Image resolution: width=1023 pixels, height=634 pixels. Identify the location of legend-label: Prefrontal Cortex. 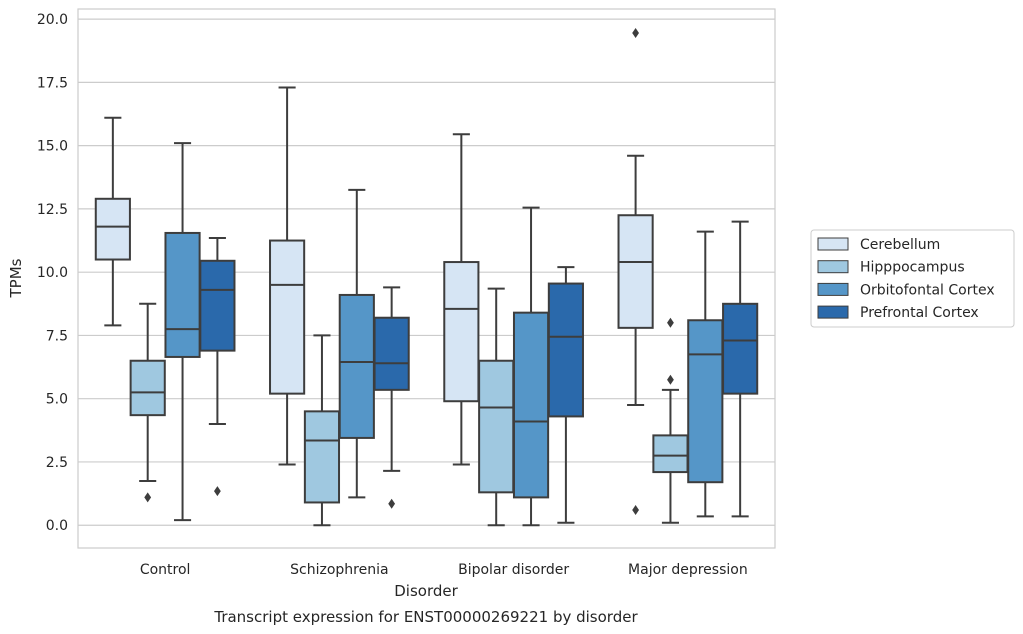
(919, 313).